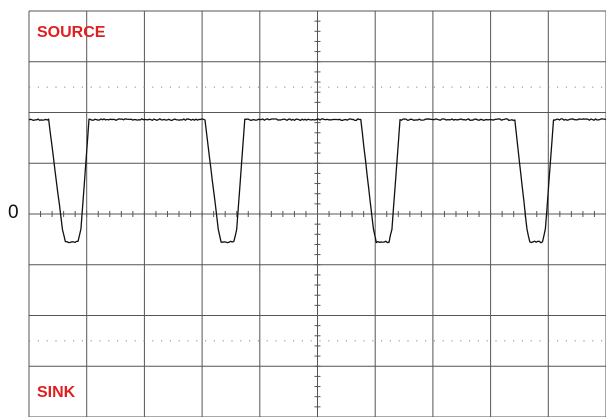 This screenshot has height=417, width=606. What do you see at coordinates (56, 392) in the screenshot?
I see `sink-label: SINK` at bounding box center [56, 392].